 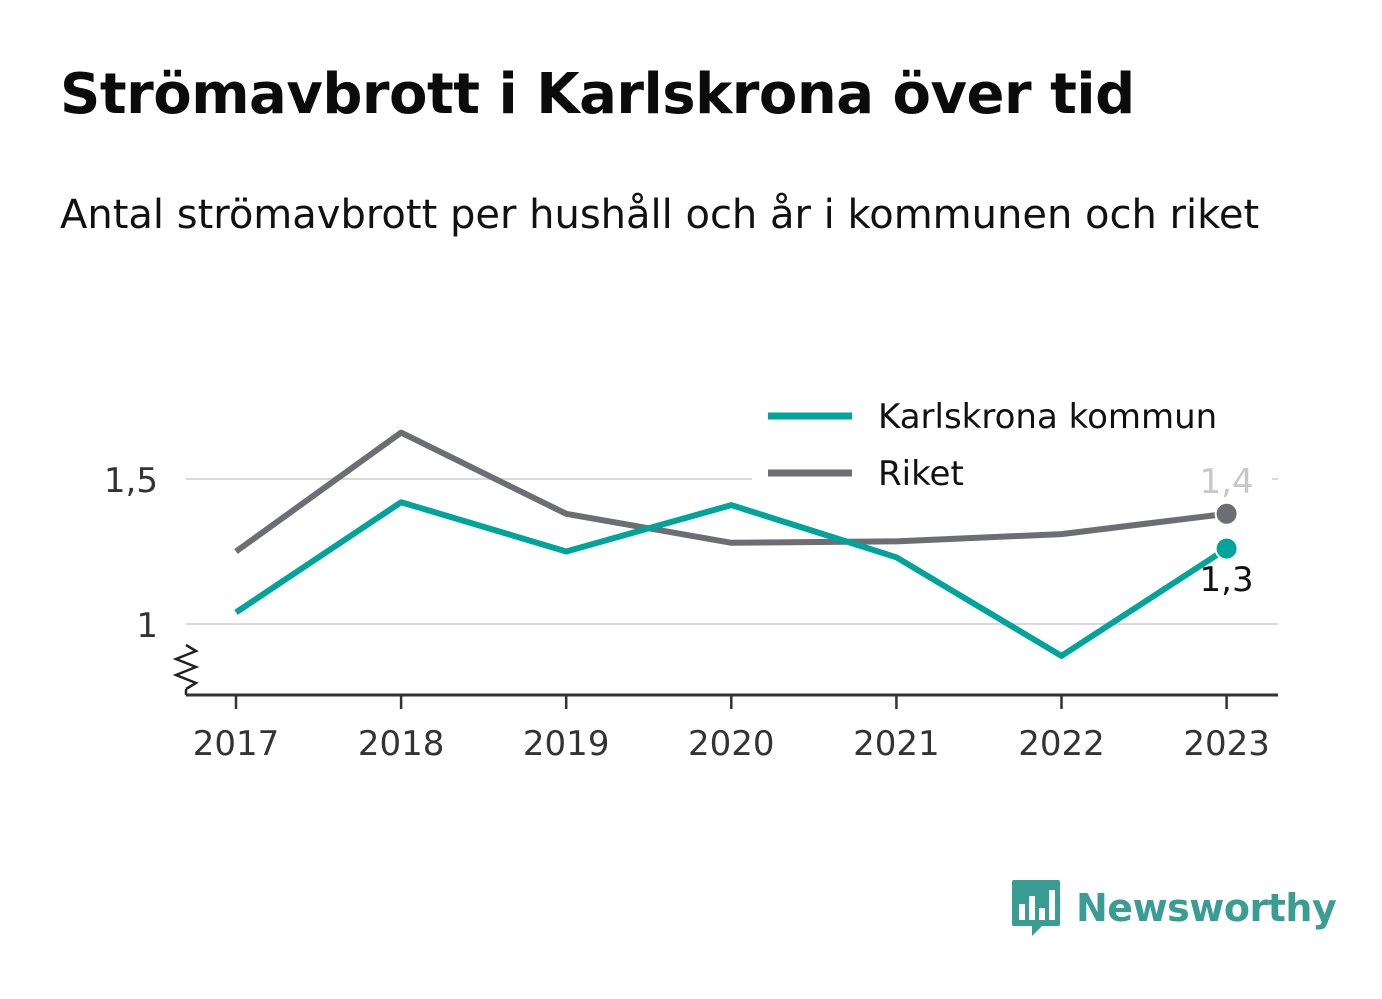 I want to click on x-tick-label: 2021, so click(x=896, y=744).